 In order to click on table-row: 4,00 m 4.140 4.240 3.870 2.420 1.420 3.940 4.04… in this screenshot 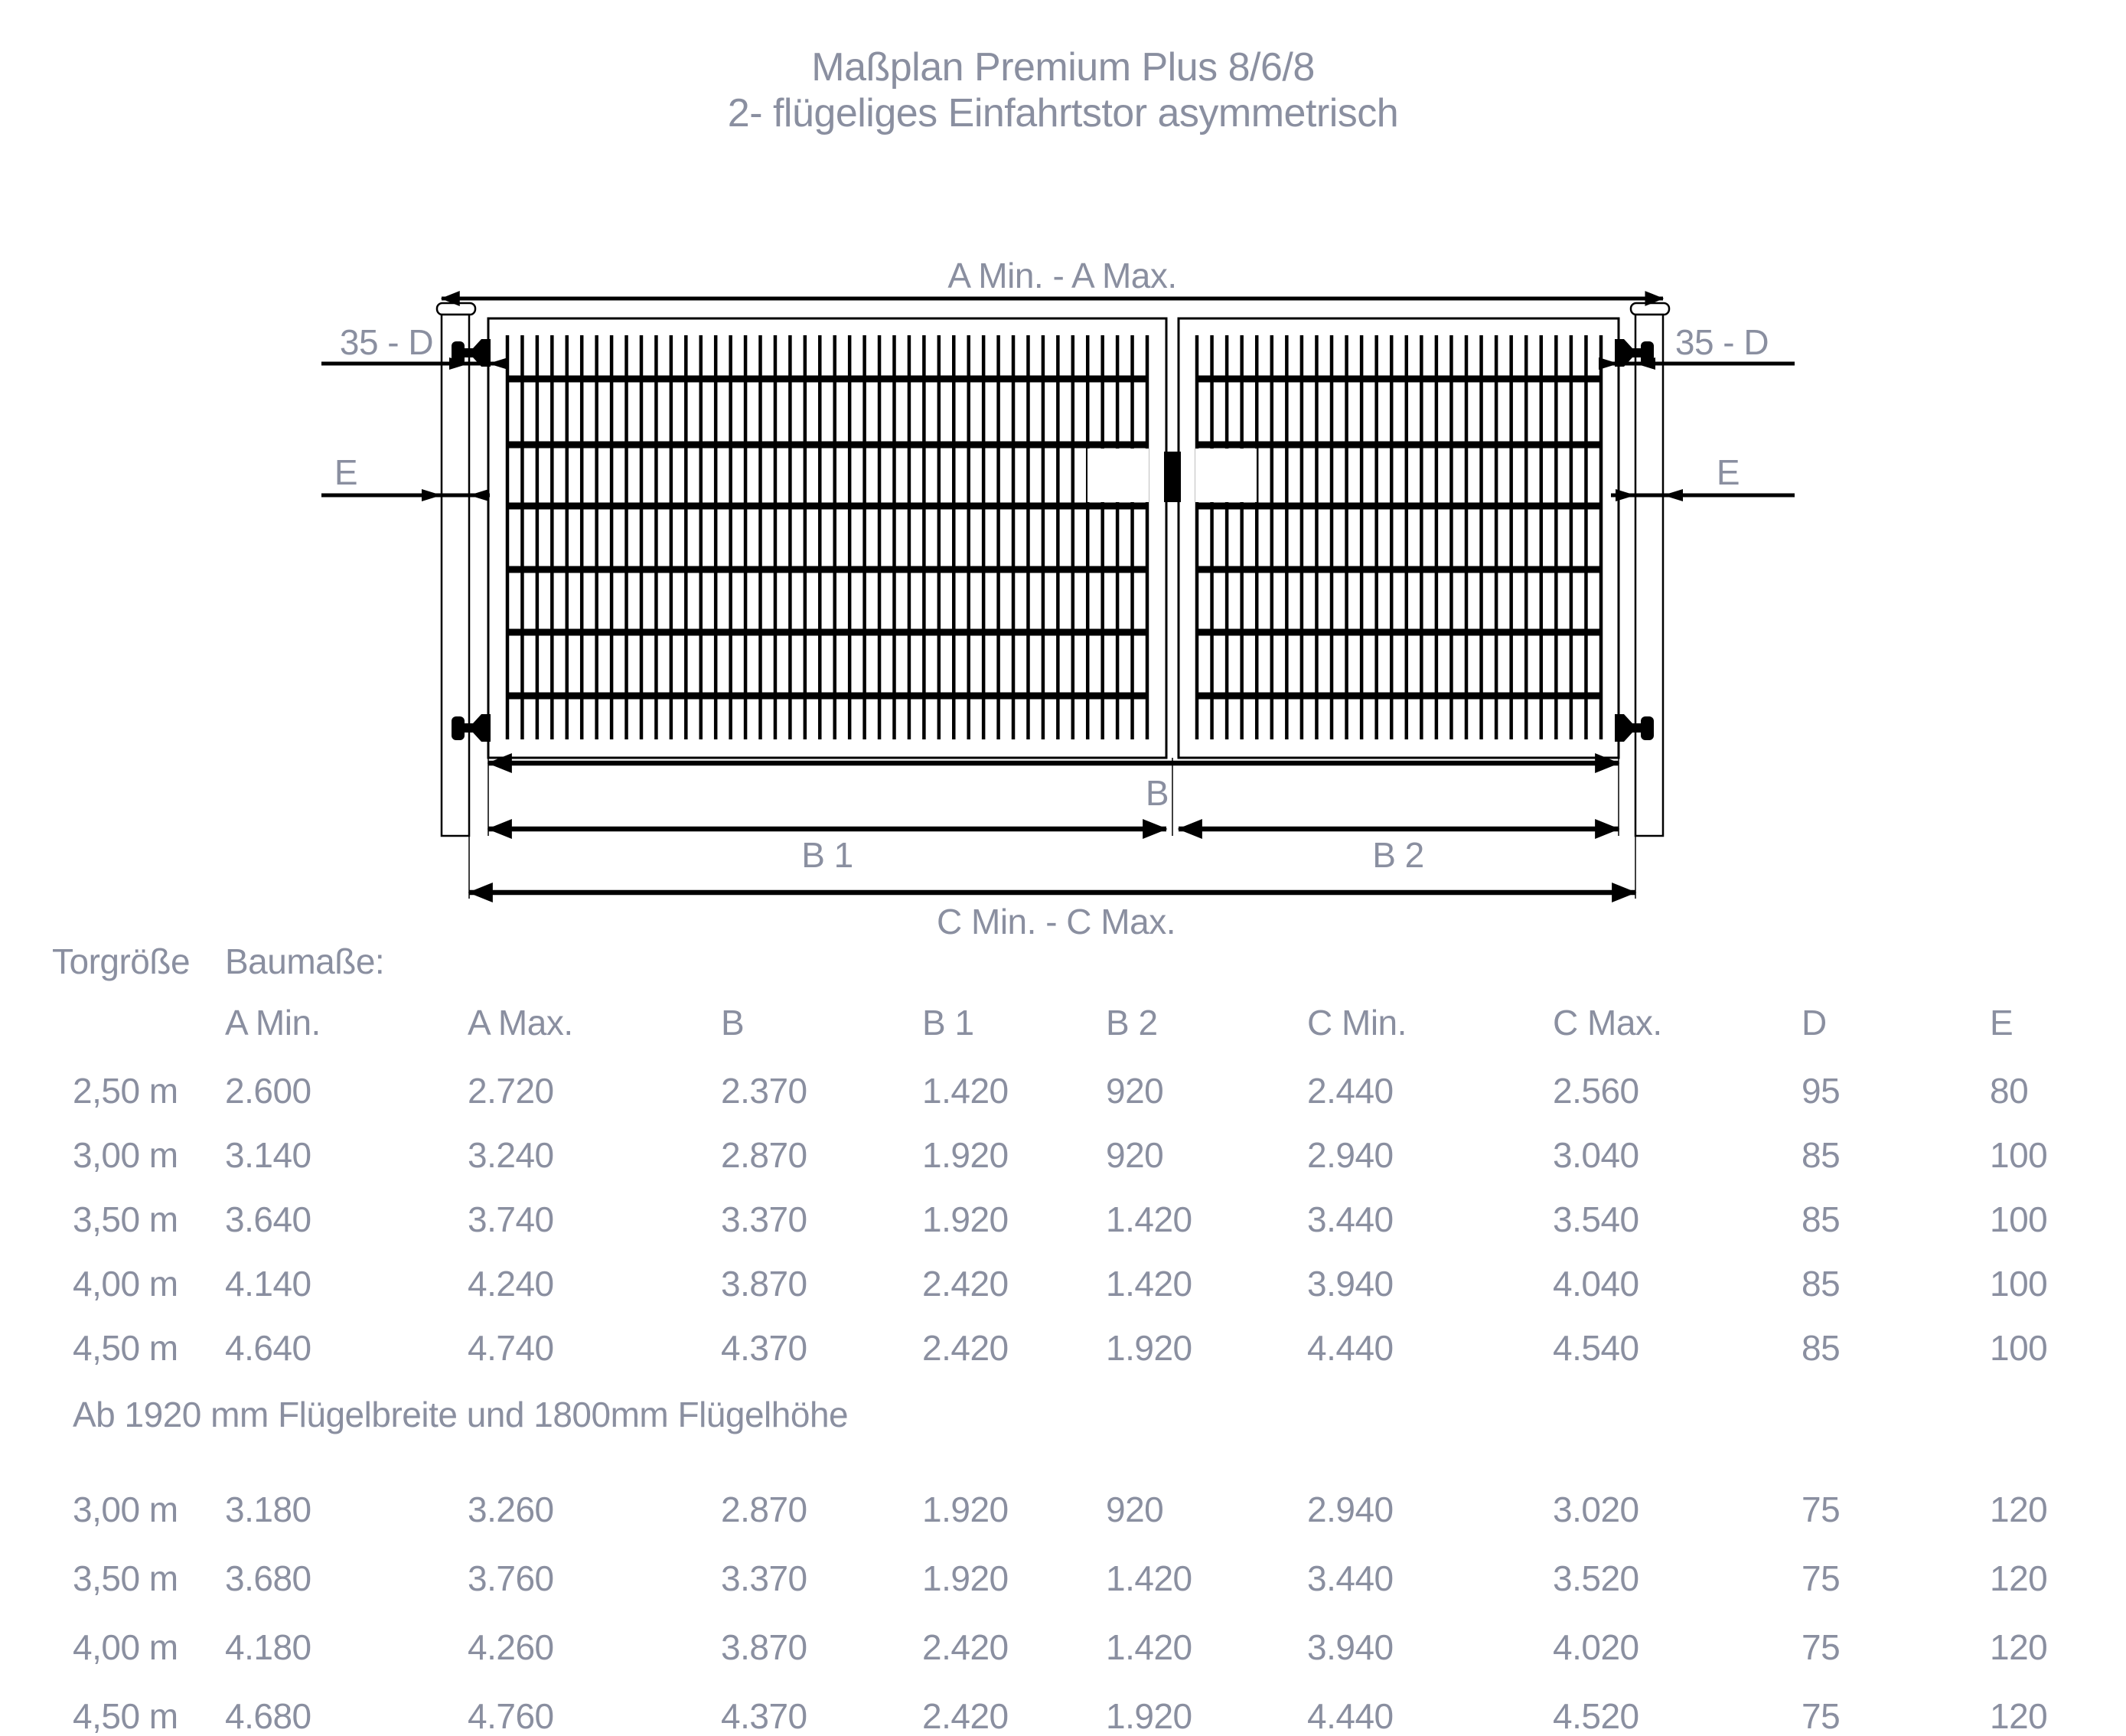, I will do `click(1063, 1283)`.